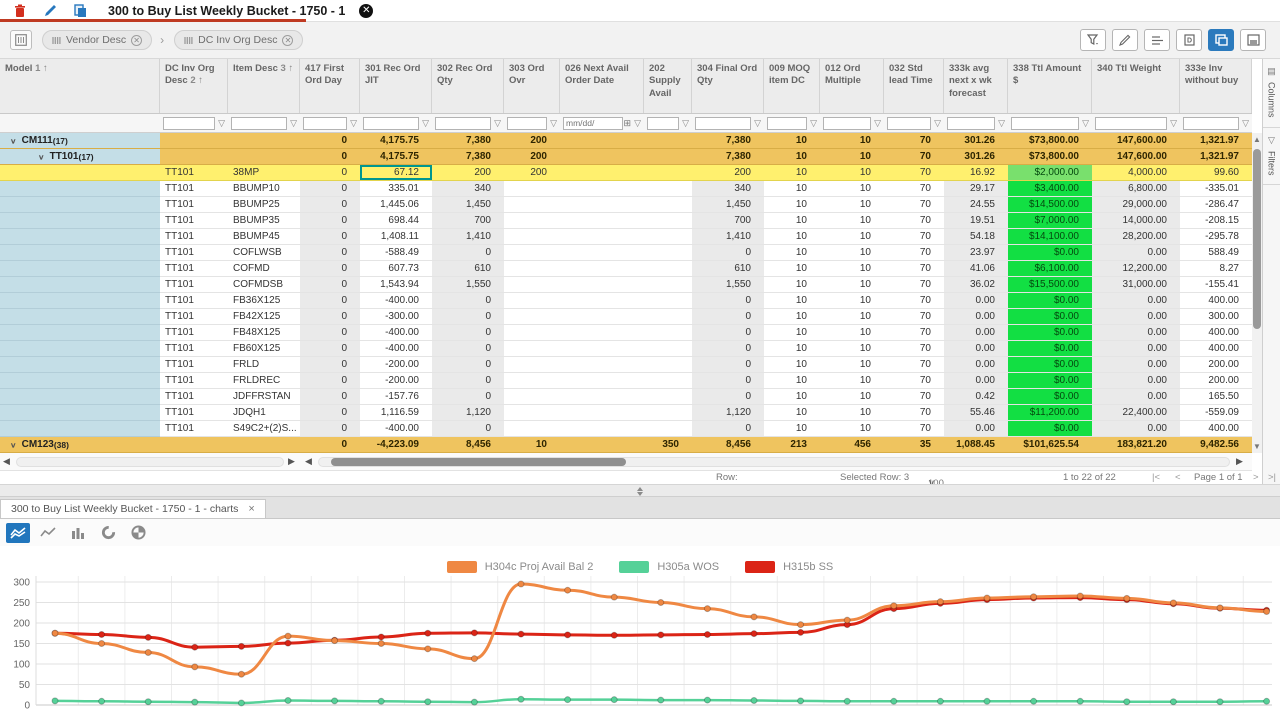  I want to click on chip-remove-icon: ✕, so click(137, 40).